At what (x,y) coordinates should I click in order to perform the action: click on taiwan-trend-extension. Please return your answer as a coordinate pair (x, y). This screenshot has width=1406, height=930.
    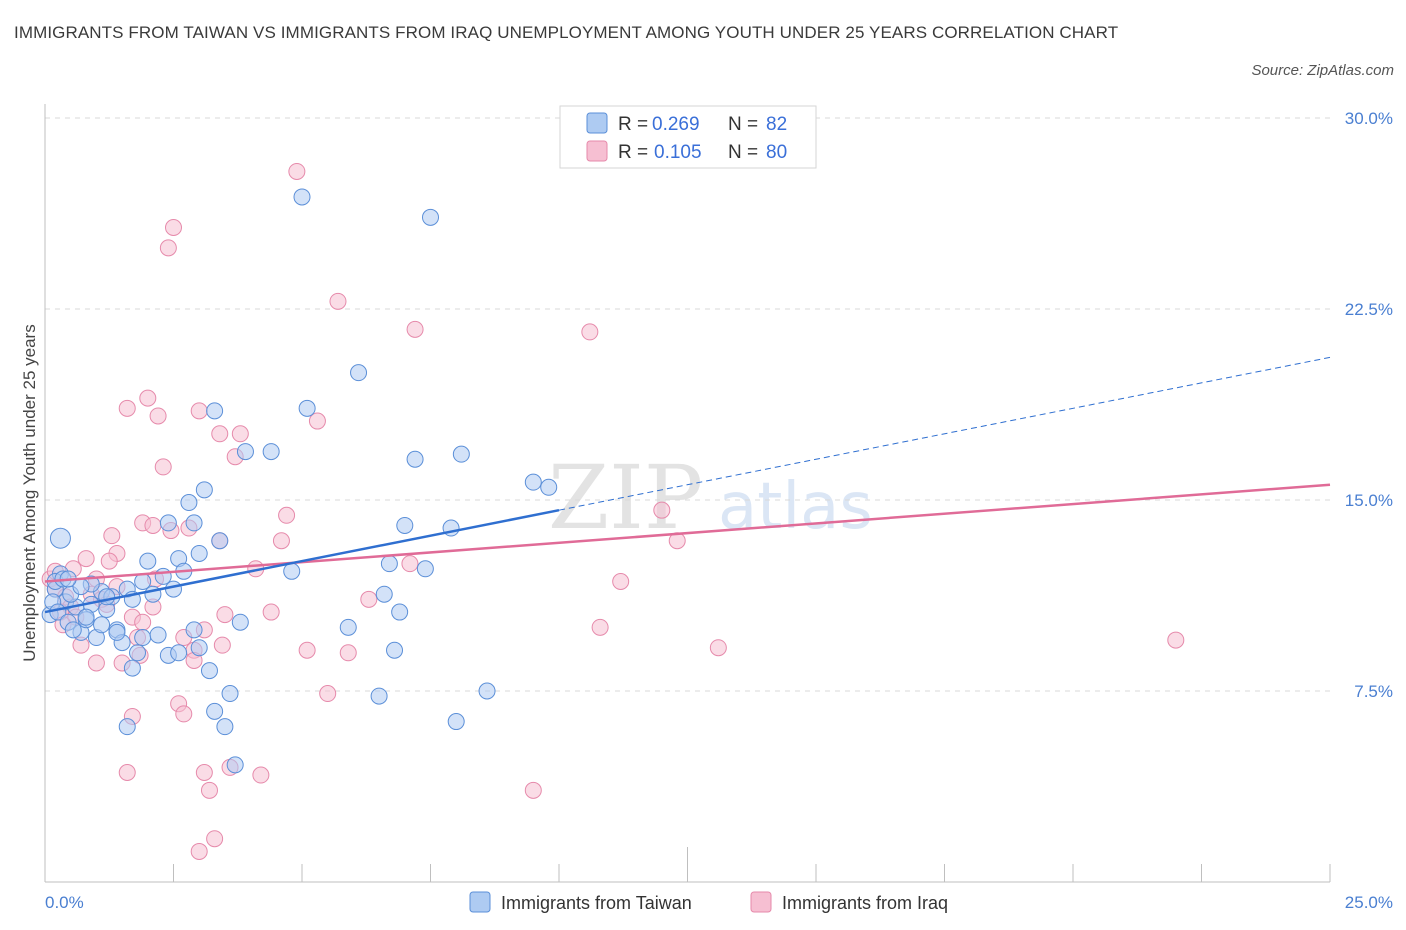
    Looking at the image, I should click on (944, 433).